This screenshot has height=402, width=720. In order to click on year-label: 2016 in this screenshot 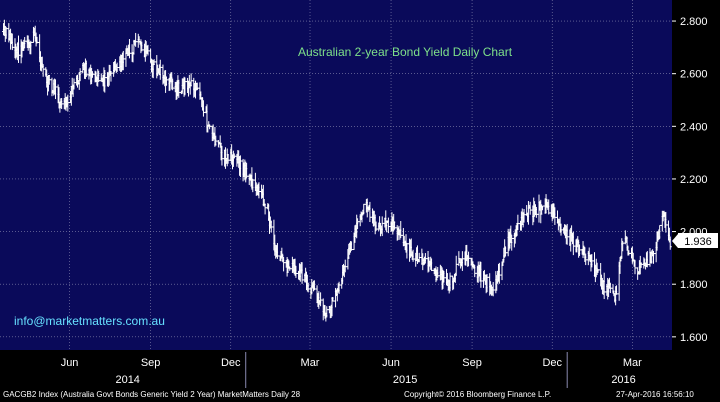, I will do `click(623, 380)`.